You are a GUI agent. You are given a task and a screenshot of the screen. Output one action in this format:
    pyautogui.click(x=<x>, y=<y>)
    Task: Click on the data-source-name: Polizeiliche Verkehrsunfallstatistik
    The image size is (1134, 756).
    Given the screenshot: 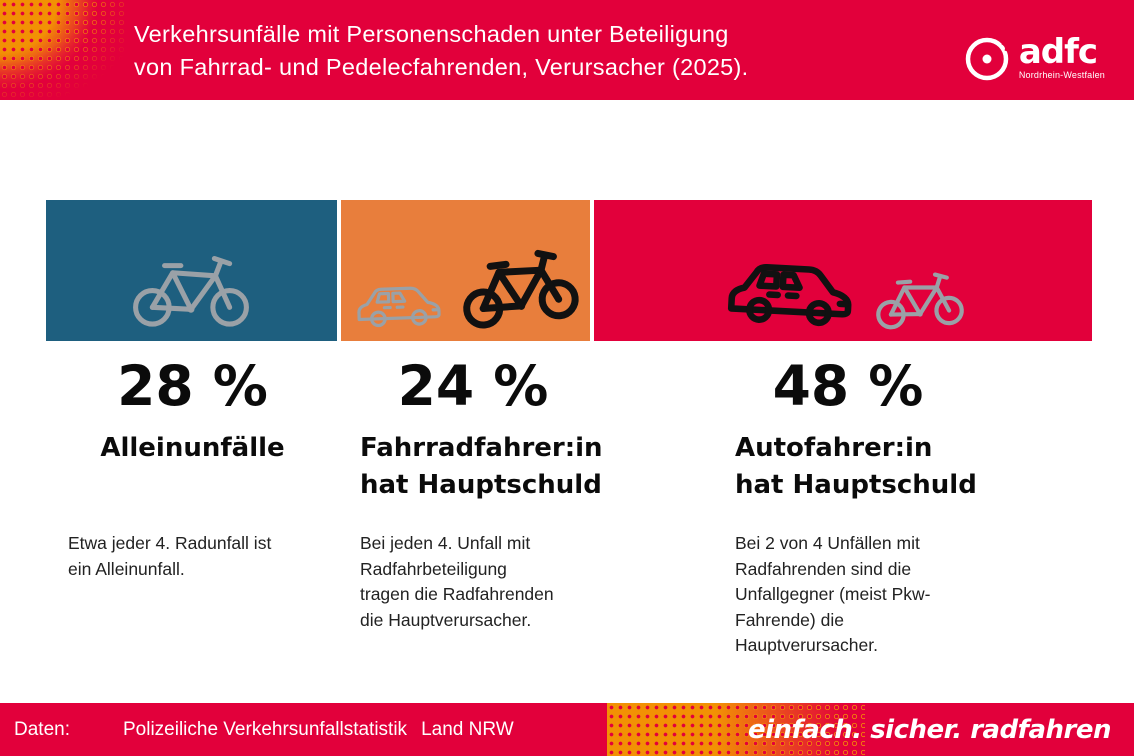 What is the action you would take?
    pyautogui.click(x=265, y=729)
    